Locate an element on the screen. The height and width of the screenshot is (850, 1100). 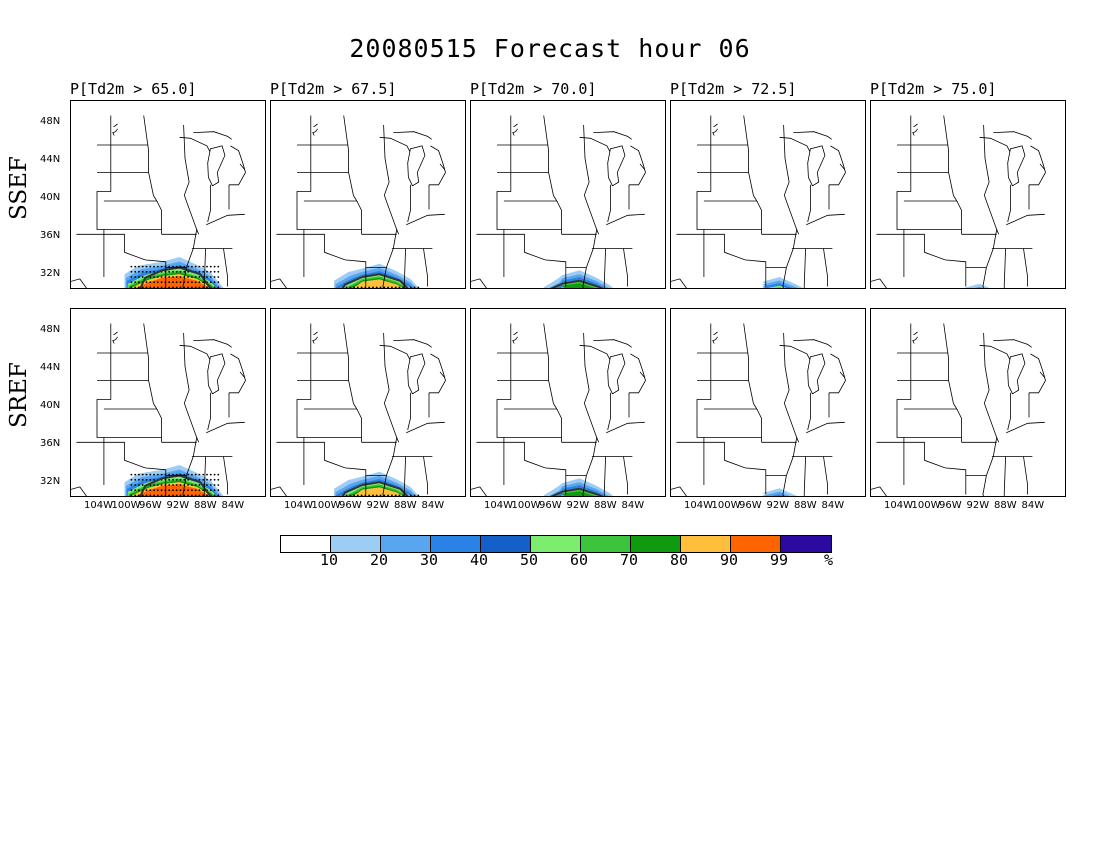
panel-title-4: P[Td2m > 75.0] is located at coordinates (933, 89).